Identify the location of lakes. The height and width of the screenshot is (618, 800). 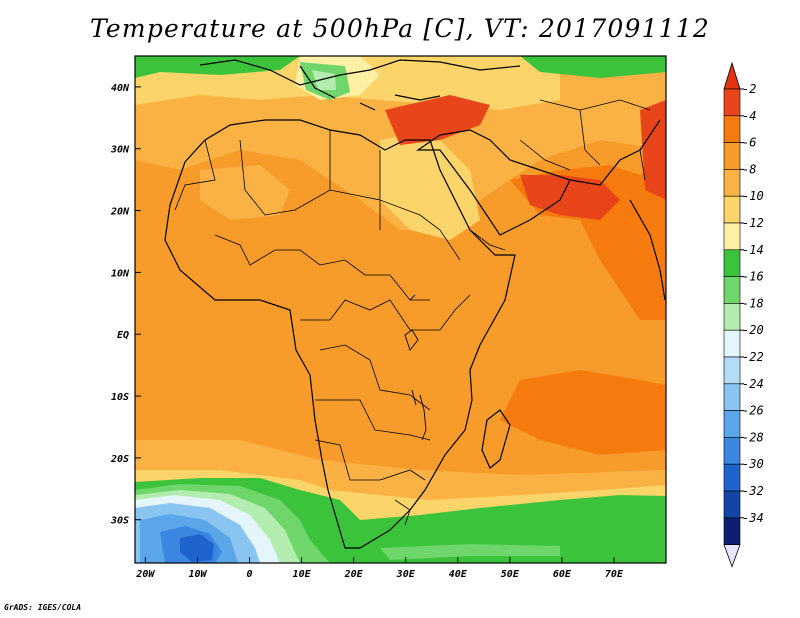
(415, 367).